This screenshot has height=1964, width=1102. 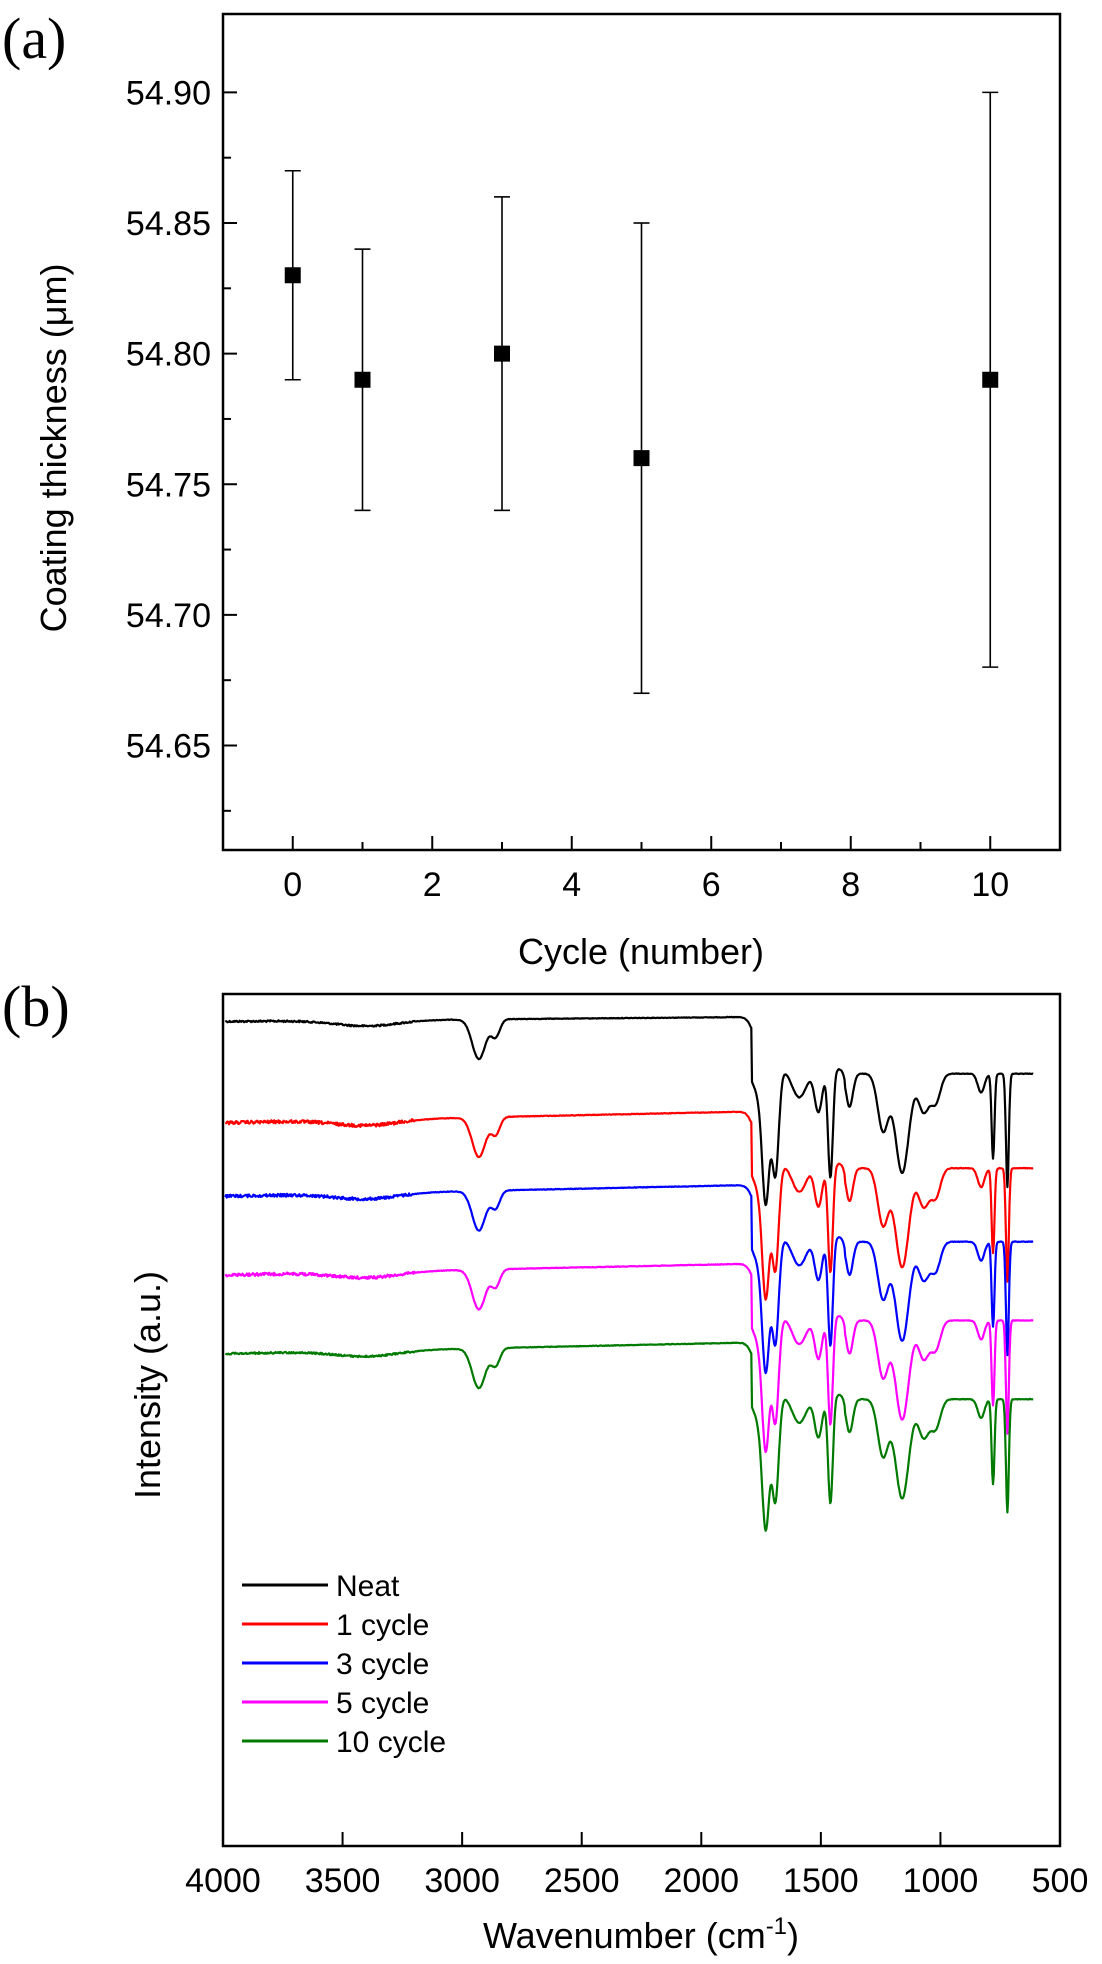 I want to click on panel-a-x-tick-label: 0, so click(x=292, y=885).